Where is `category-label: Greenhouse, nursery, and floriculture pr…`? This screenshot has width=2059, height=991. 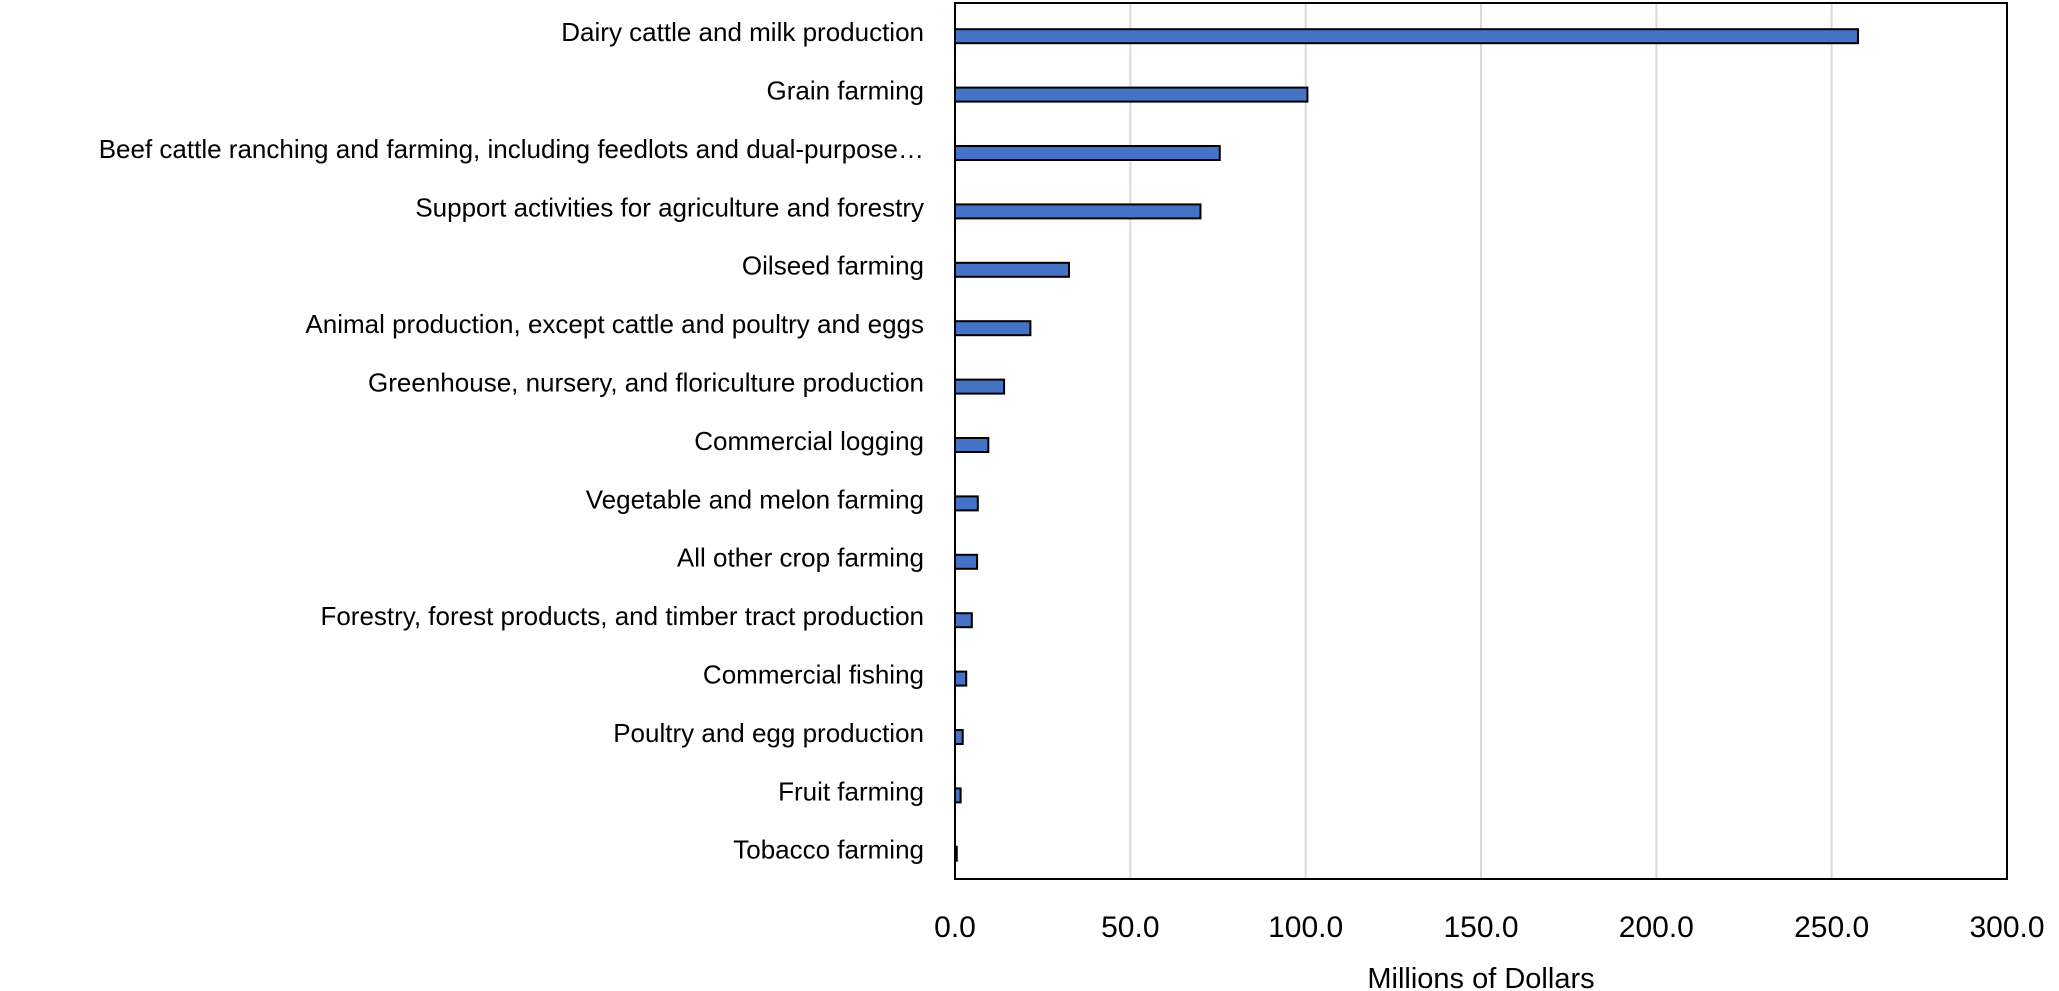
category-label: Greenhouse, nursery, and floriculture pr… is located at coordinates (646, 382).